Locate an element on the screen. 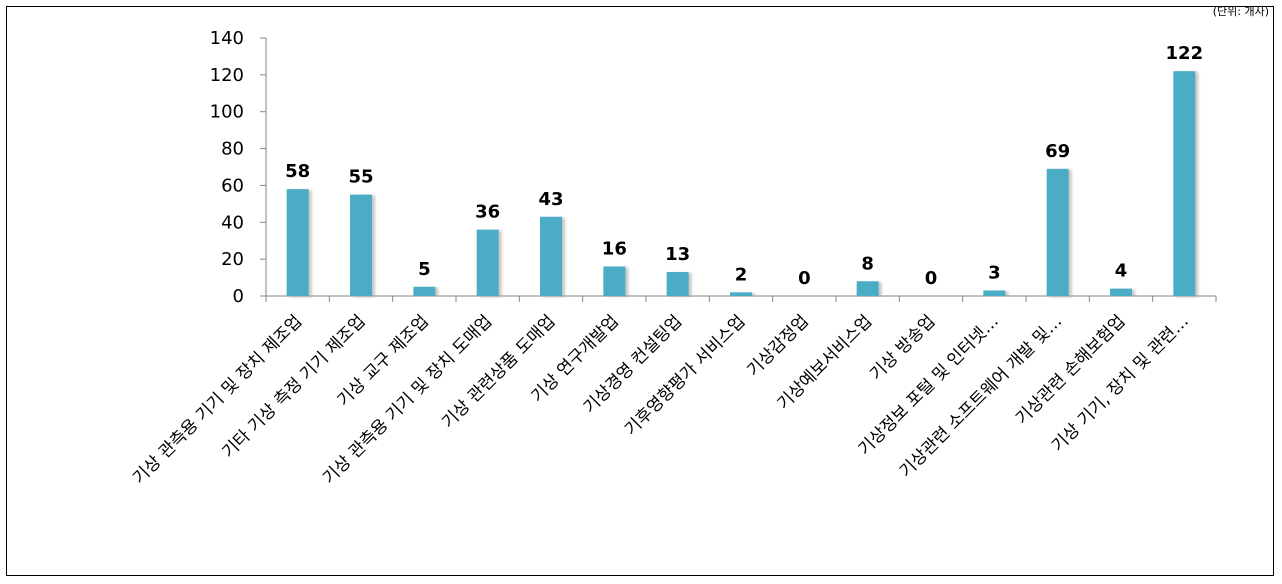 The image size is (1282, 584). data-label: 4 is located at coordinates (1121, 271).